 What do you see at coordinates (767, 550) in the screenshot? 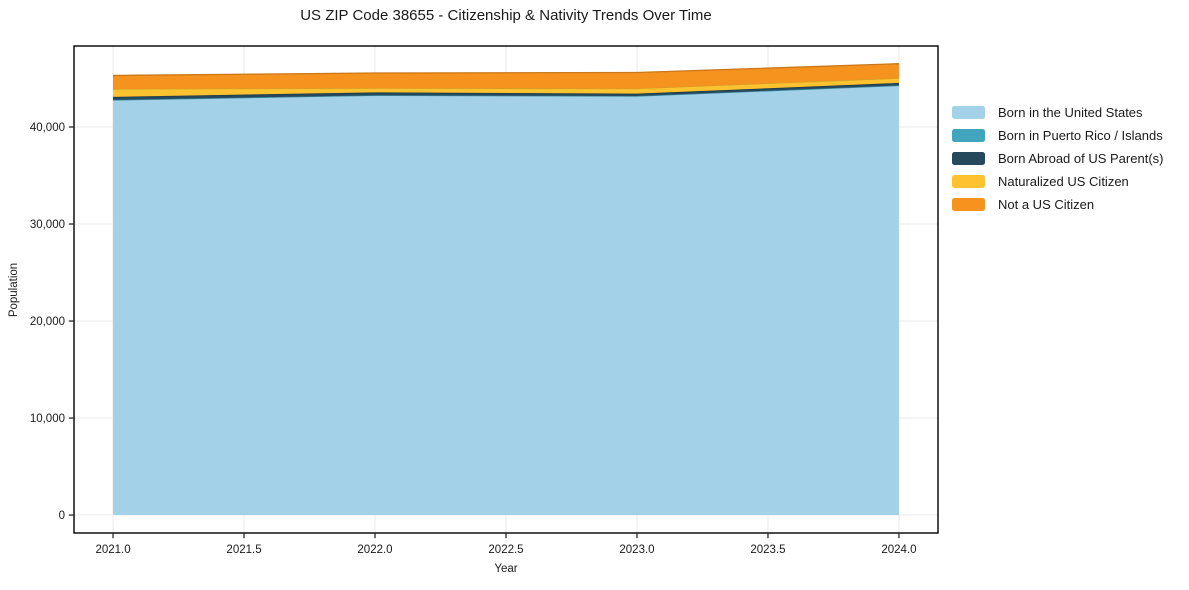
I see `x-tick-label: 2023.5` at bounding box center [767, 550].